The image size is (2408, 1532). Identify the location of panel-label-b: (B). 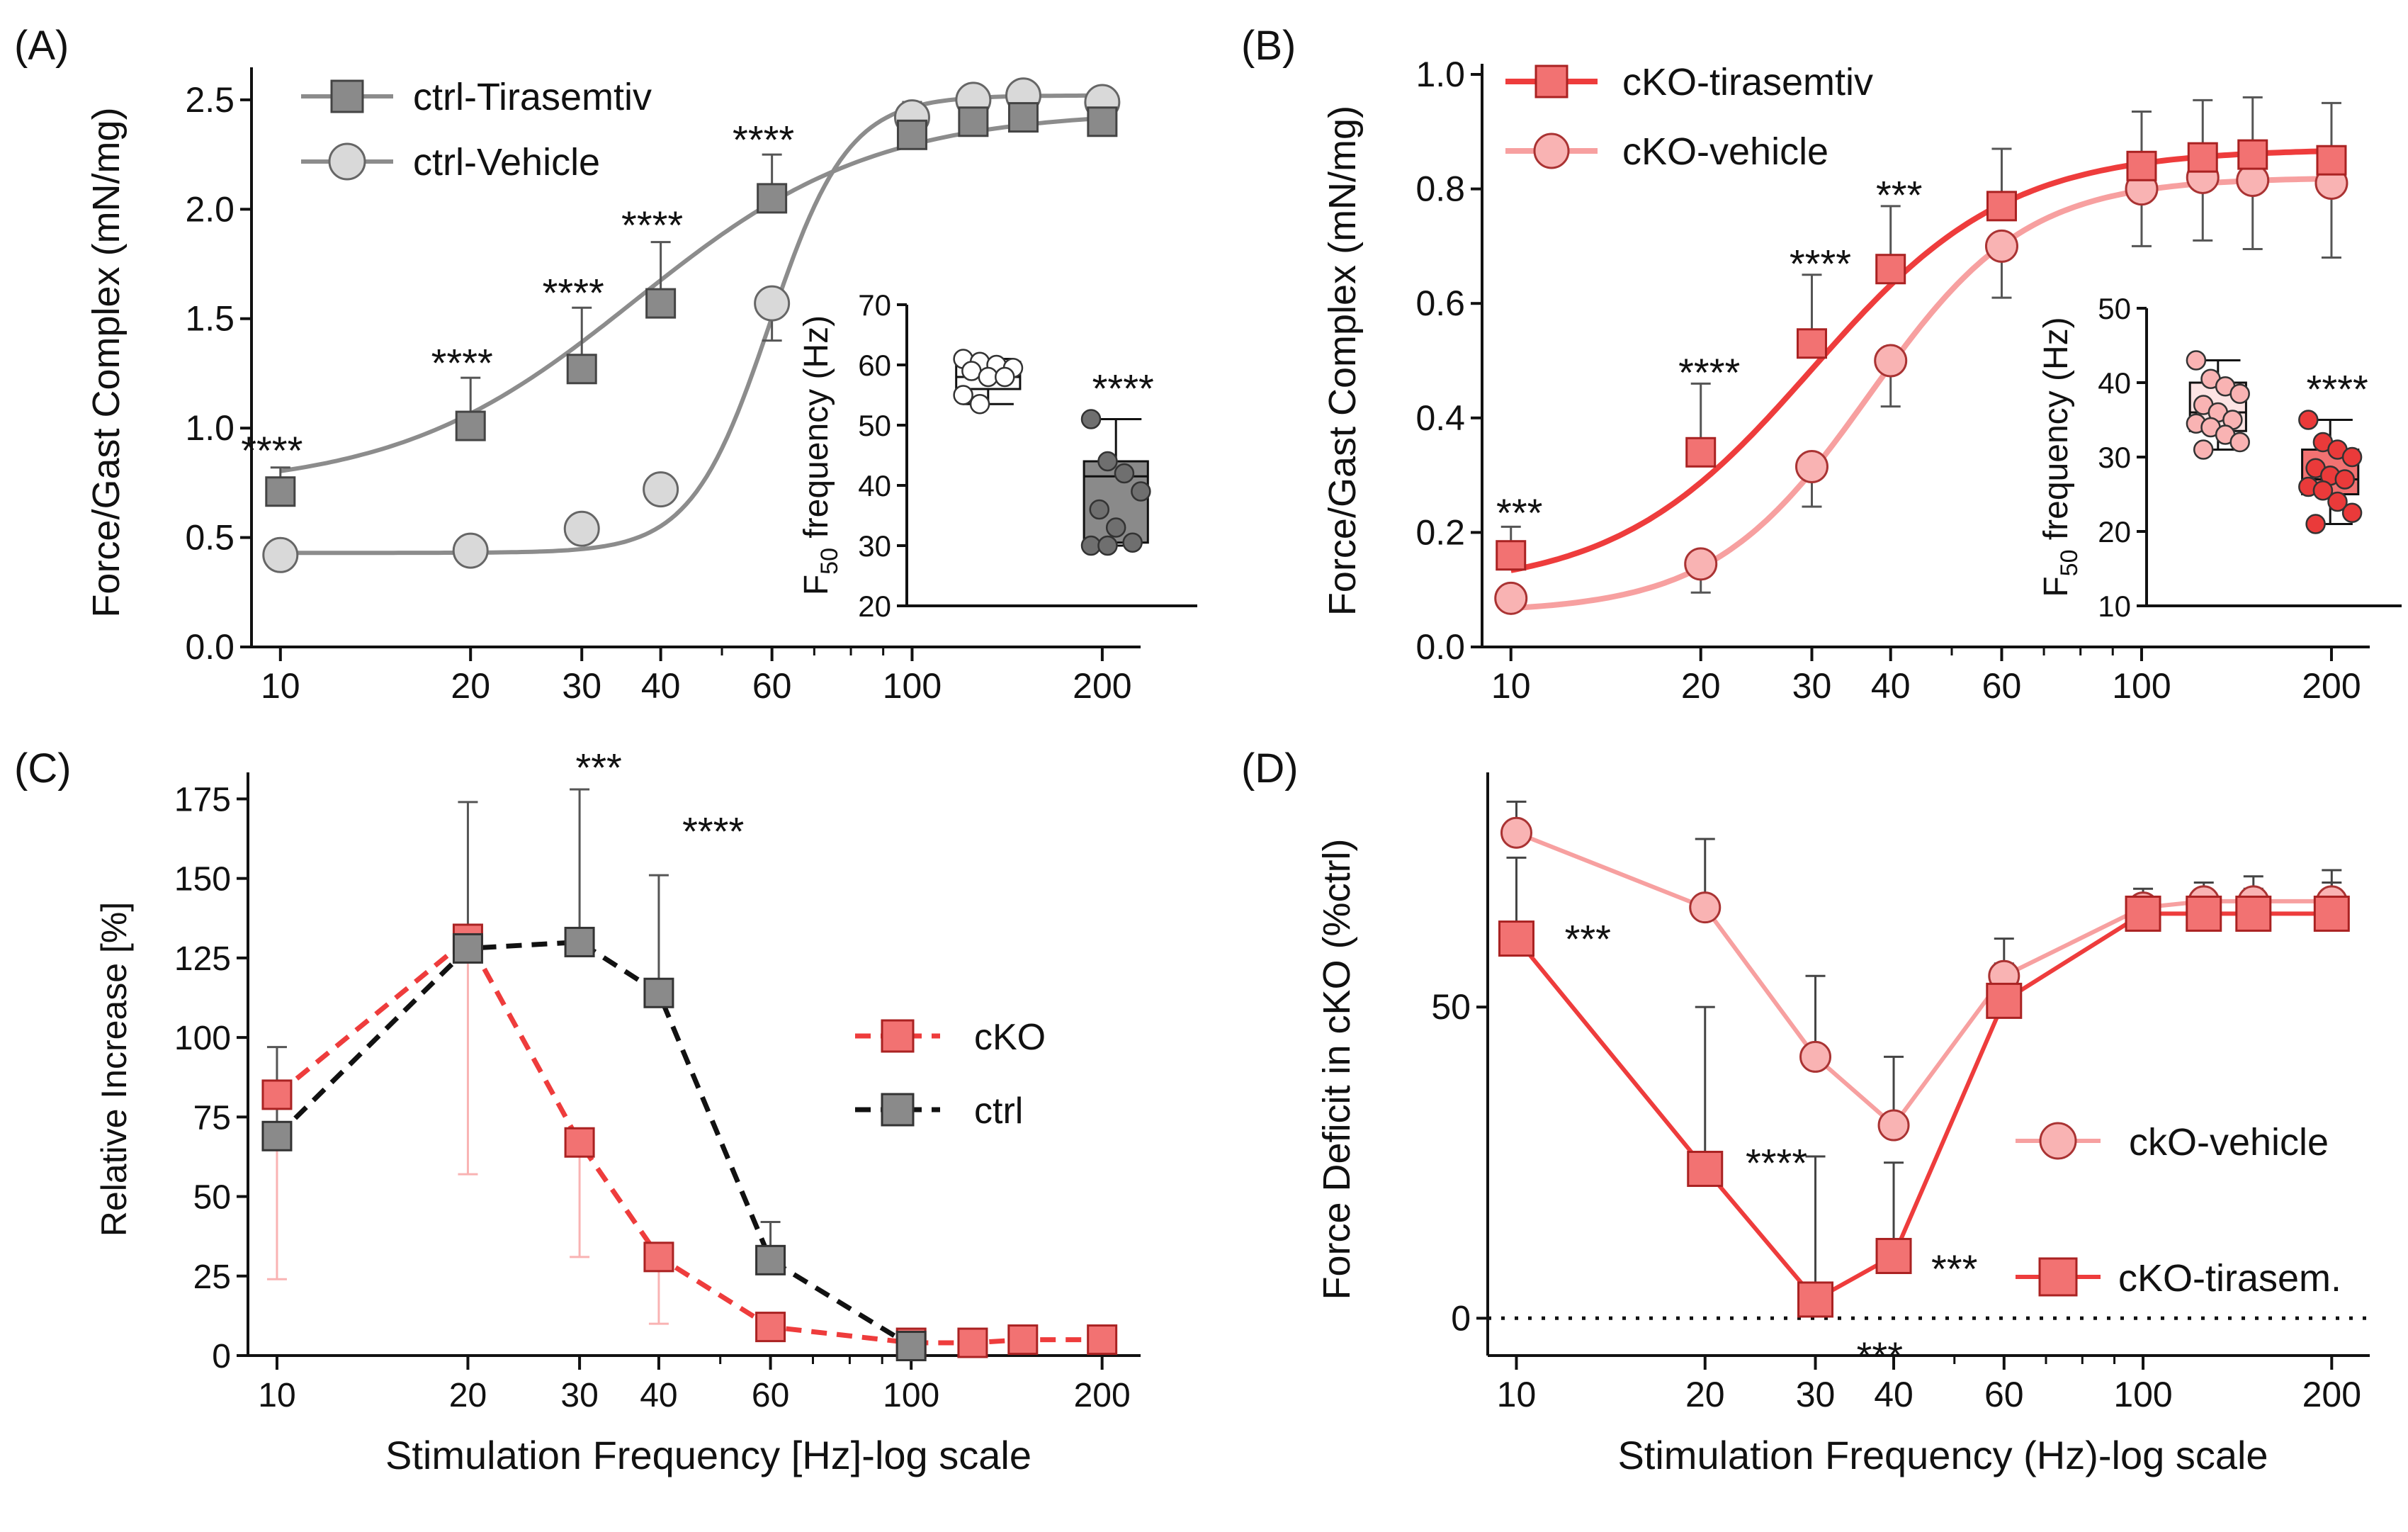
(1268, 46).